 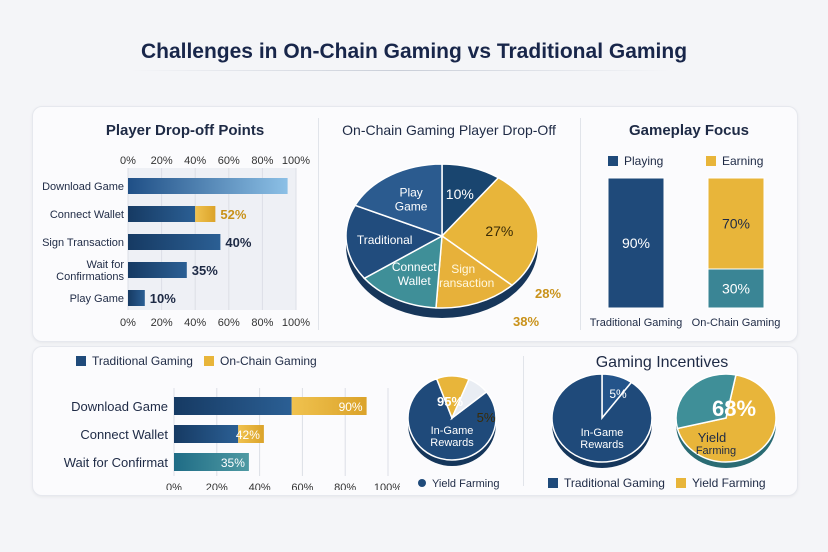 I want to click on pie-slice-label: In-Game, so click(x=602, y=433).